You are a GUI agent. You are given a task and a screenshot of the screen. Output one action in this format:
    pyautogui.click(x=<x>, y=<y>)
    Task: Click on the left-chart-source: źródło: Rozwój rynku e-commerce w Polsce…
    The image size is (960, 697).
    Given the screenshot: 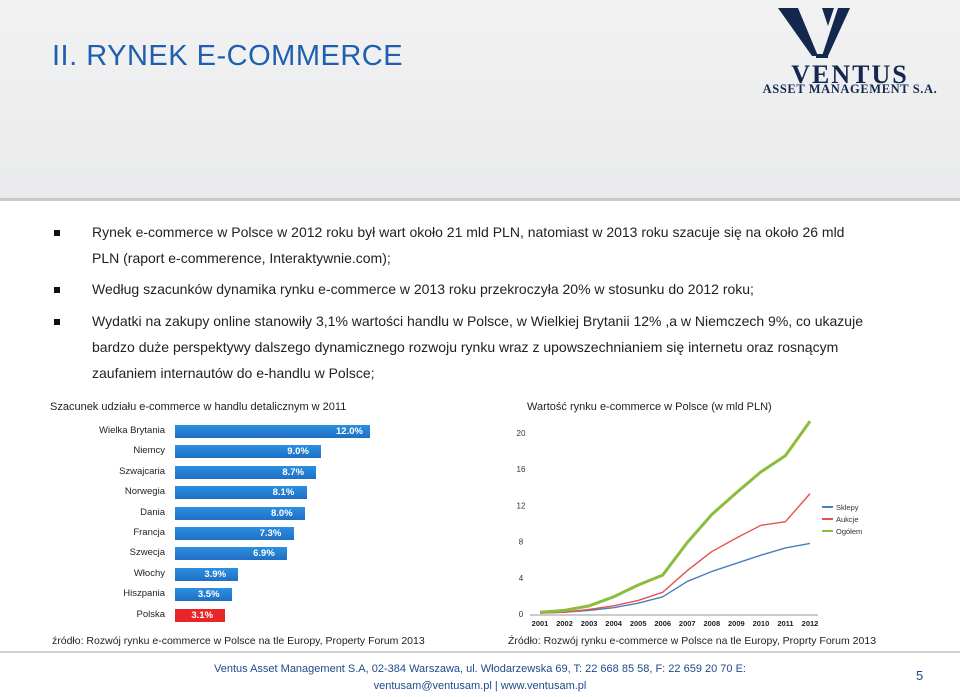 What is the action you would take?
    pyautogui.click(x=238, y=641)
    